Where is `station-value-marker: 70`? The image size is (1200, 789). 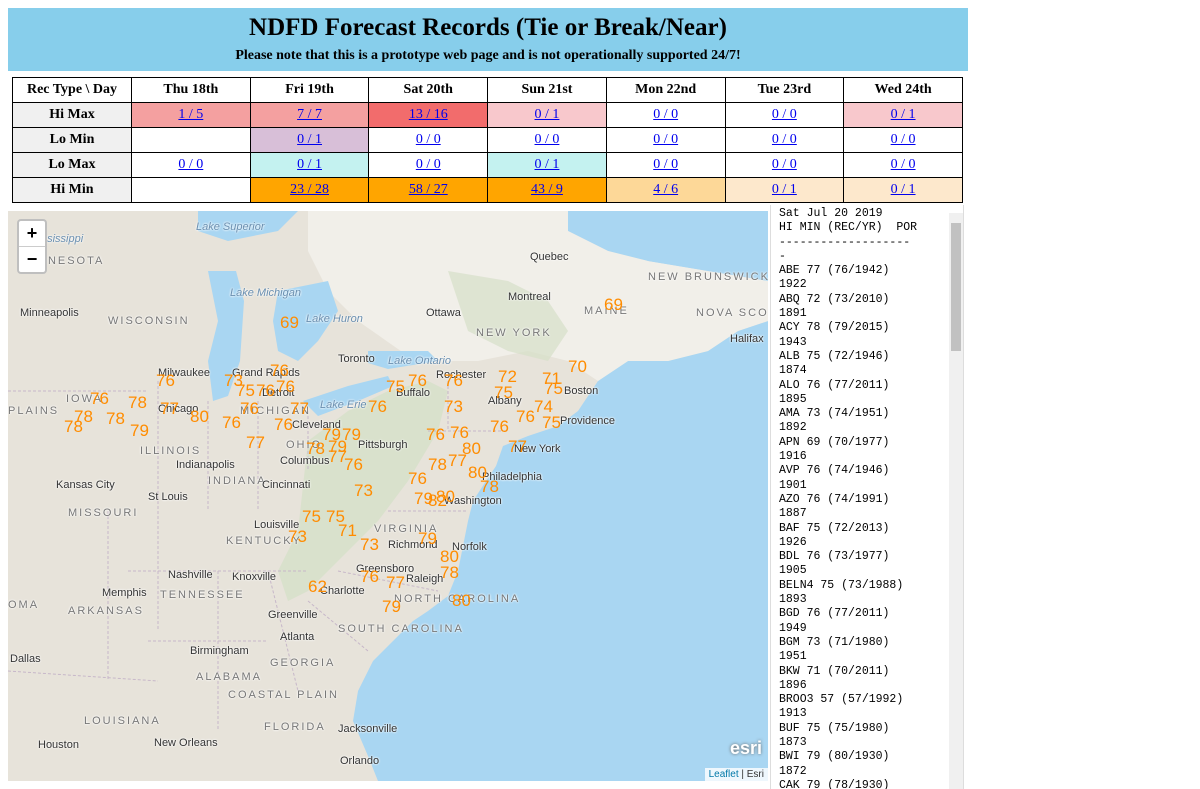
station-value-marker: 70 is located at coordinates (577, 366).